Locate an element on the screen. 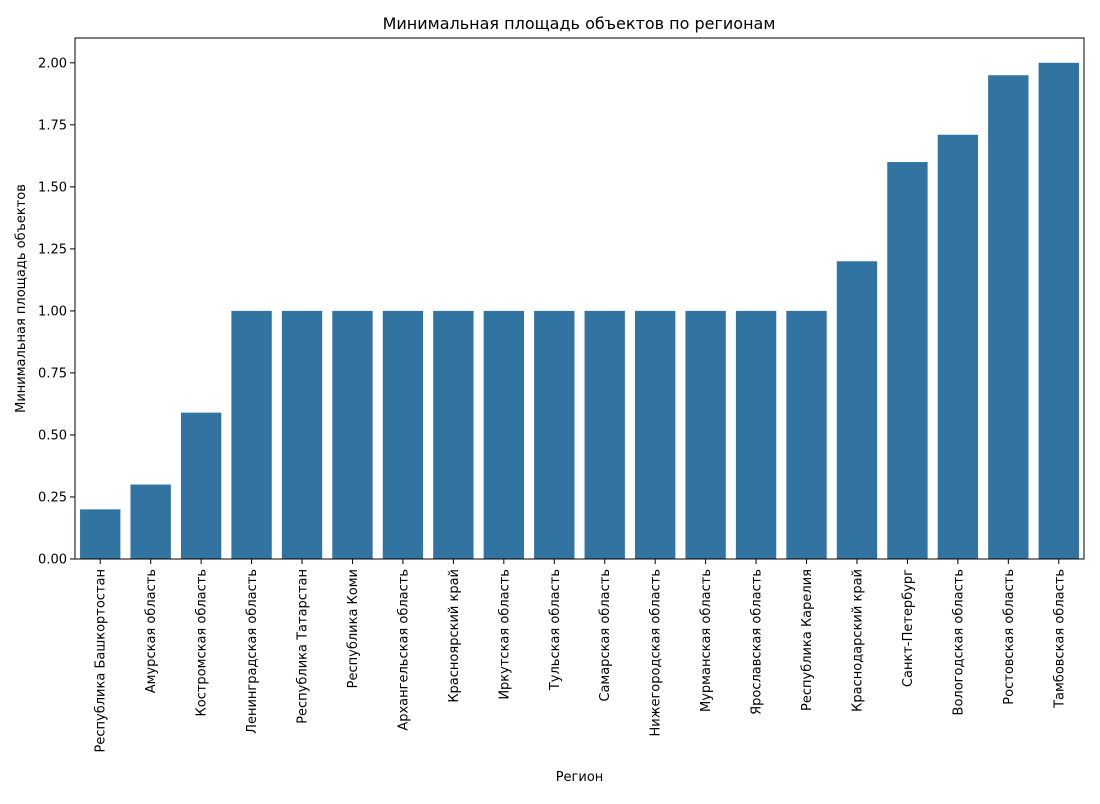 This screenshot has height=804, width=1100. y-tick-label: 0.00 is located at coordinates (52, 560).